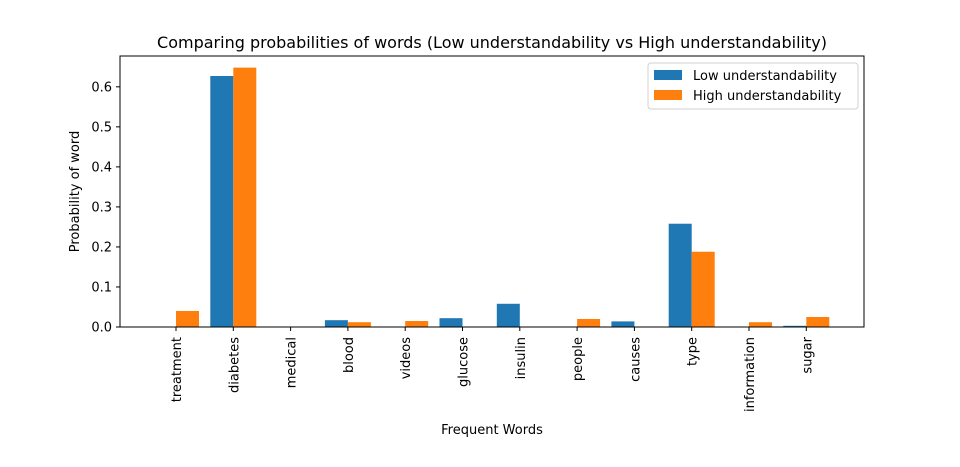 This screenshot has height=467, width=960. Describe the element at coordinates (668, 75) in the screenshot. I see `legend-swatch-low` at that location.